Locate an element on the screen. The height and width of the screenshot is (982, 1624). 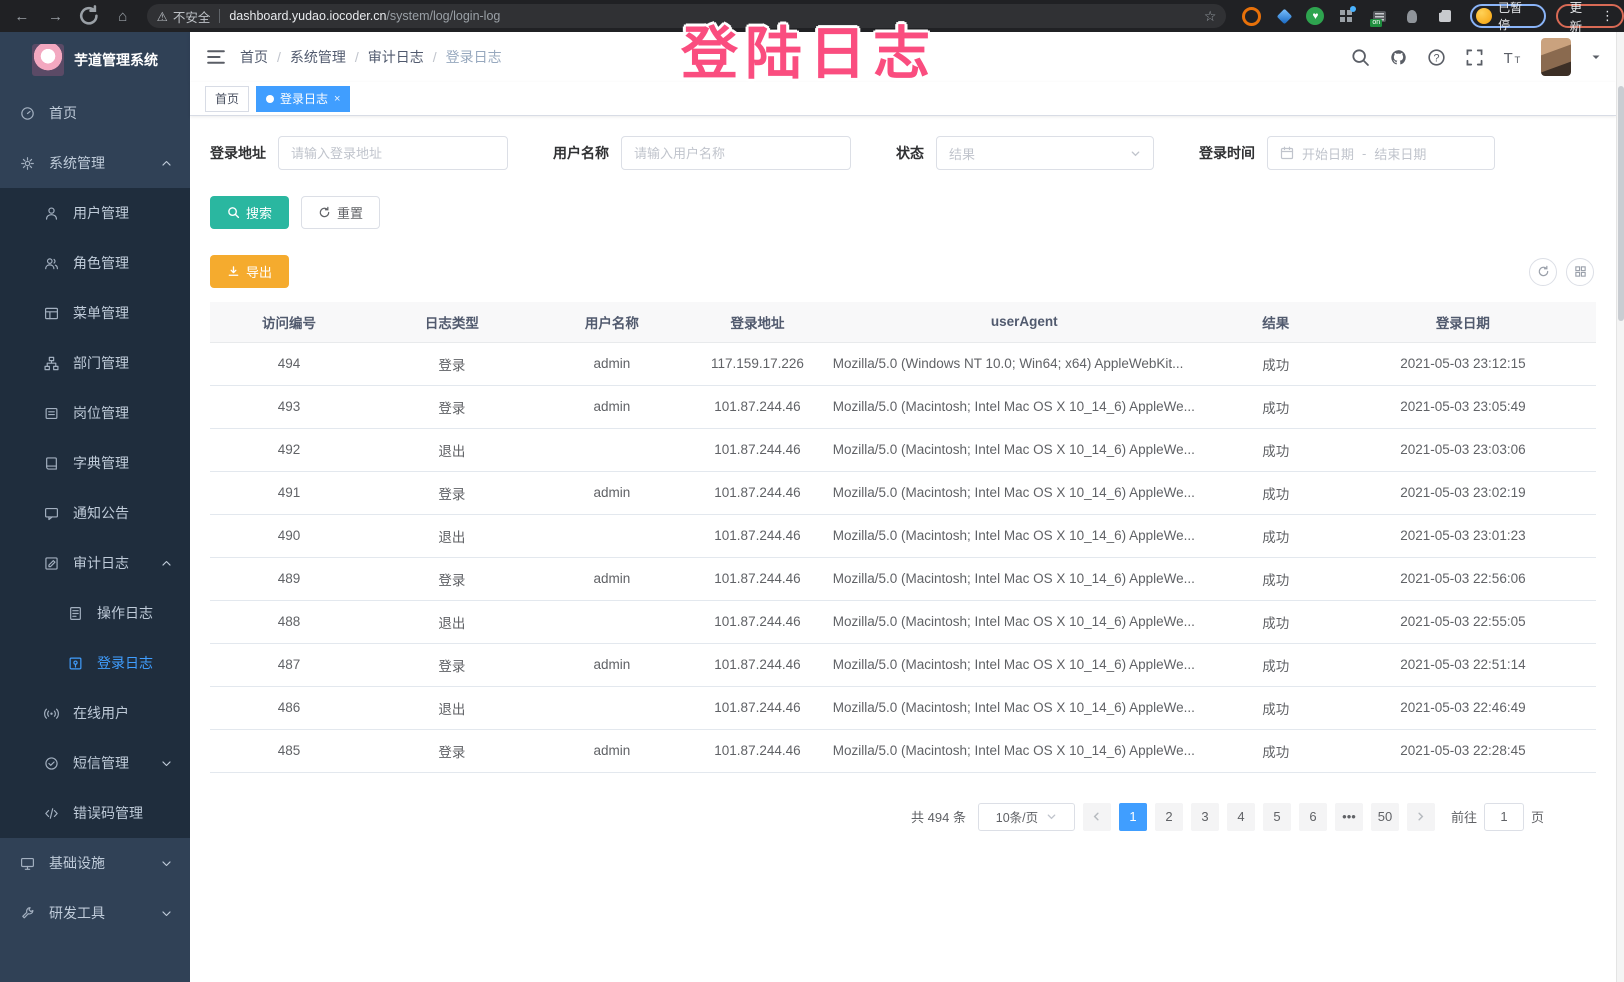
user-avatar is located at coordinates (1556, 57).